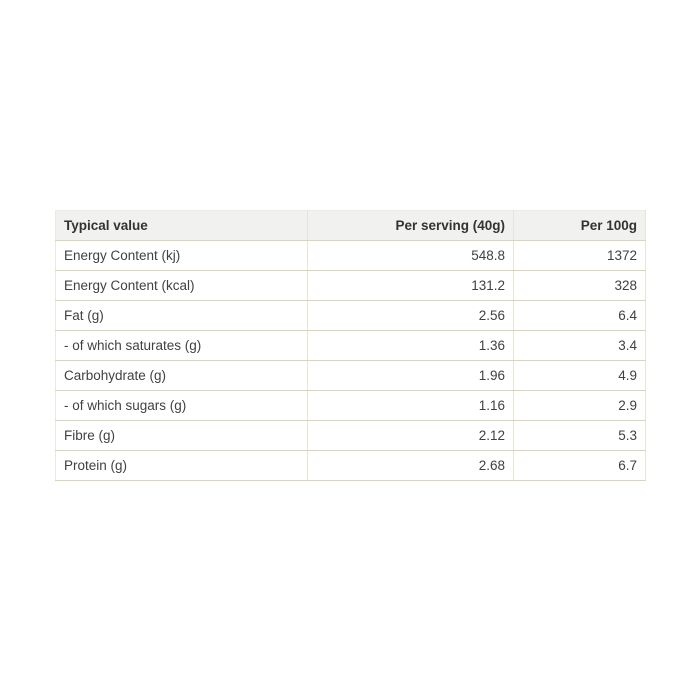 The height and width of the screenshot is (700, 700). I want to click on value-per-serving: 1.36, so click(410, 345).